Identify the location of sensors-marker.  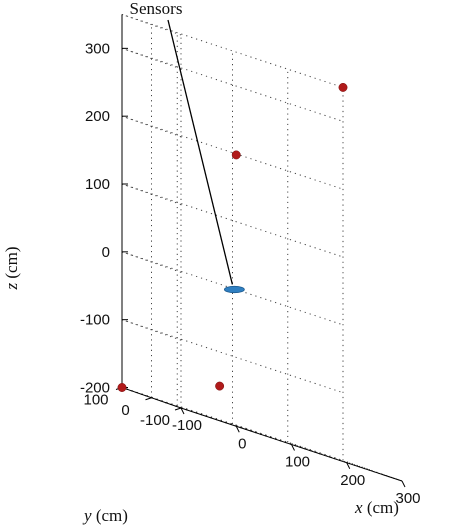
(234, 289).